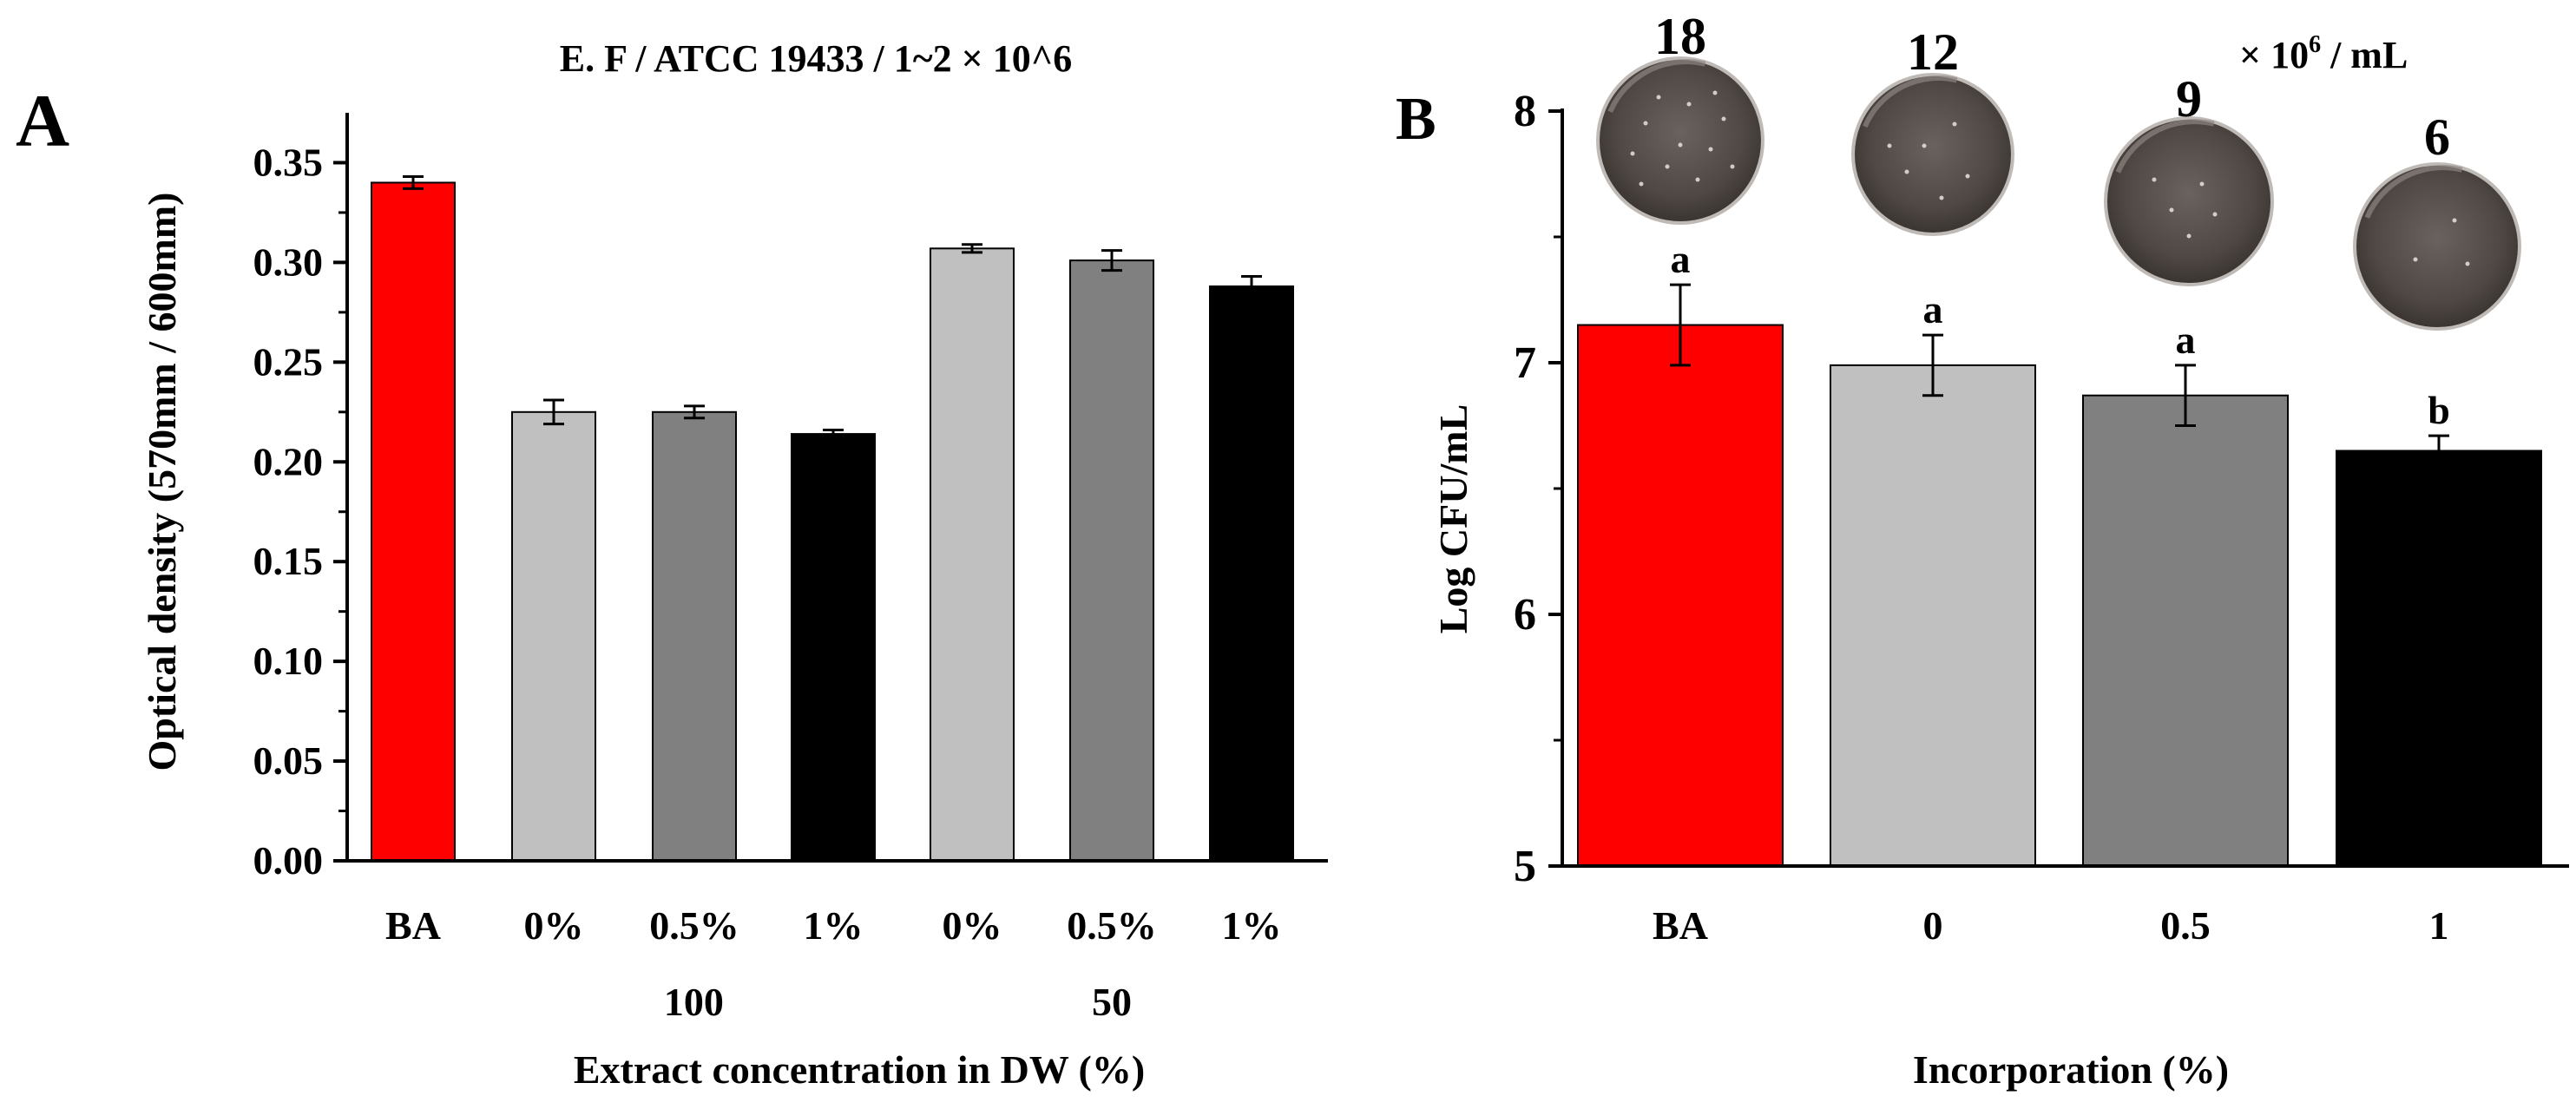 Image resolution: width=2576 pixels, height=1109 pixels. Describe the element at coordinates (1680, 36) in the screenshot. I see `plate-colony-count: 18` at that location.